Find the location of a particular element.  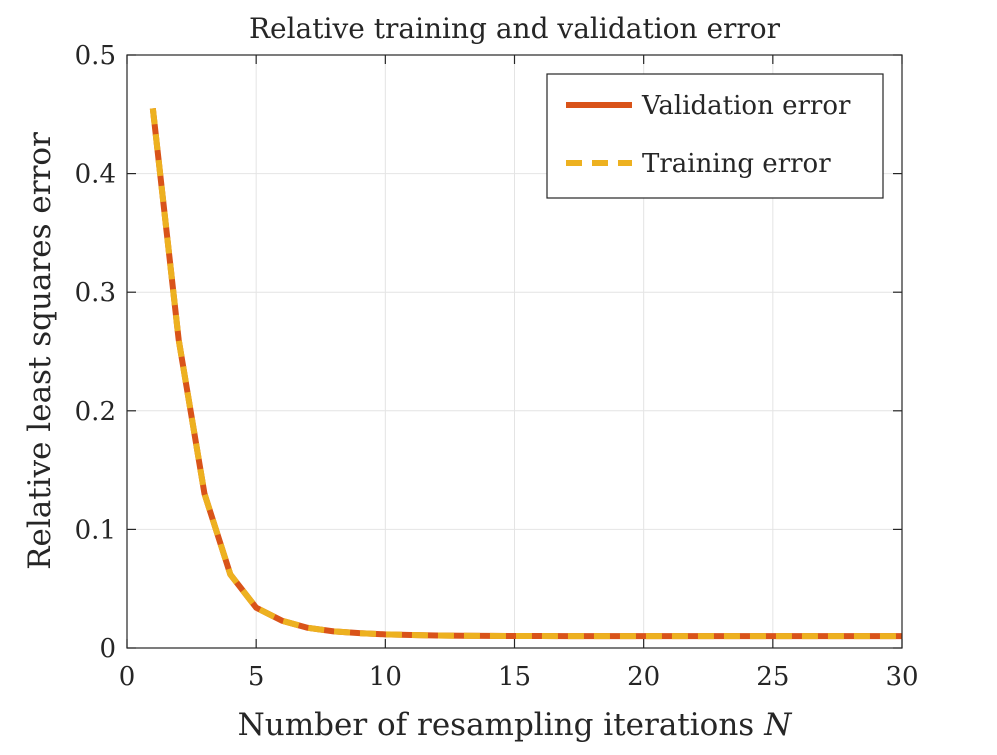

x-tick-label: 0 is located at coordinates (127, 677).